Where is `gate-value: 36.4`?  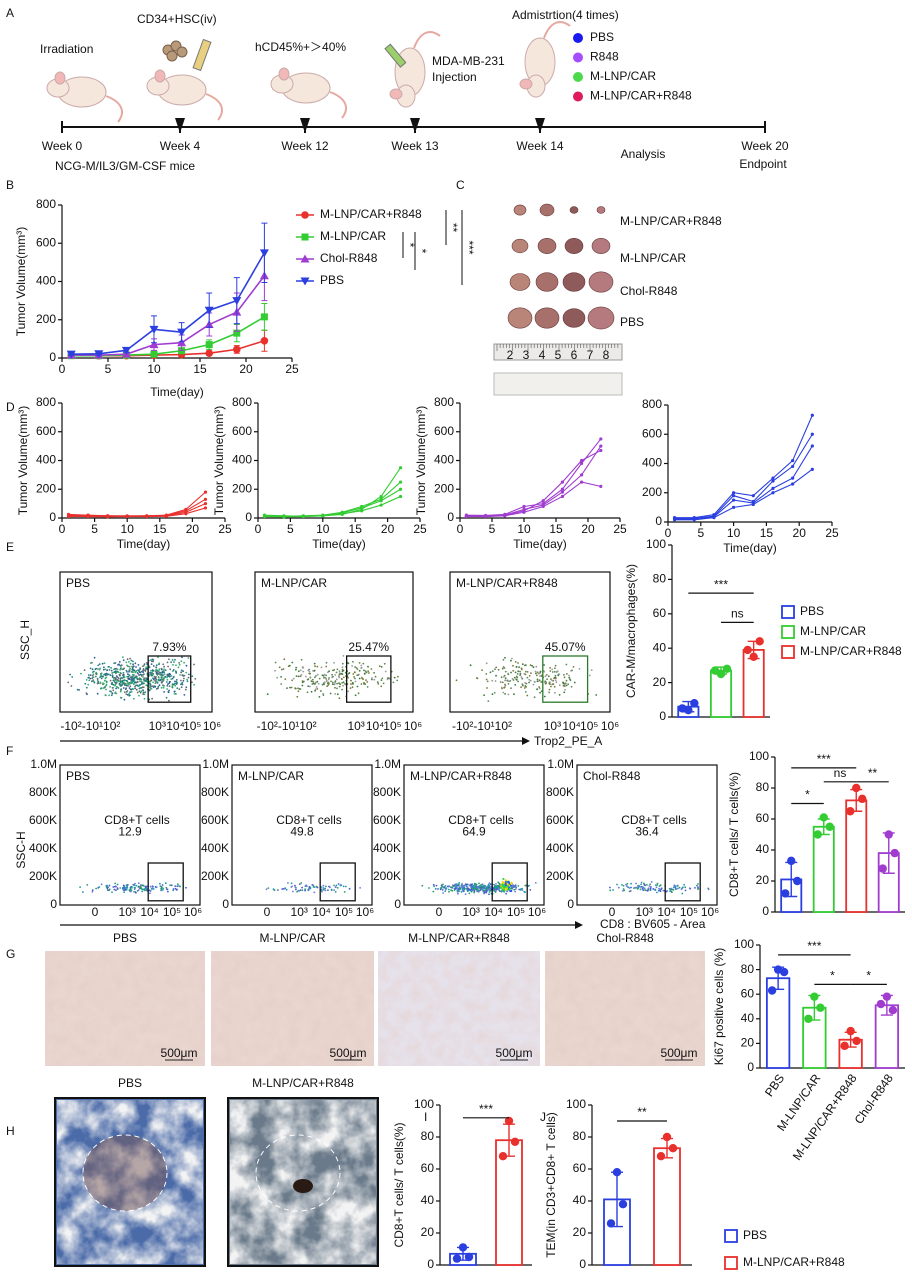
gate-value: 36.4 is located at coordinates (647, 831).